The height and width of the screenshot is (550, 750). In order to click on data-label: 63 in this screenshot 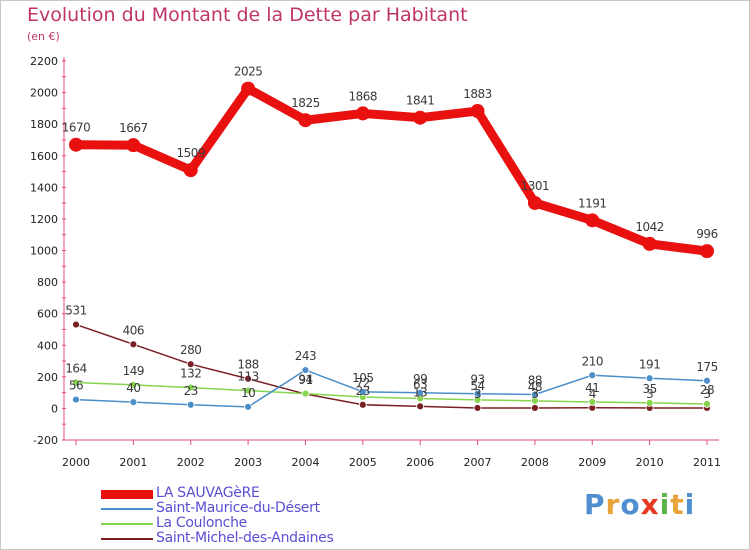, I will do `click(420, 384)`.